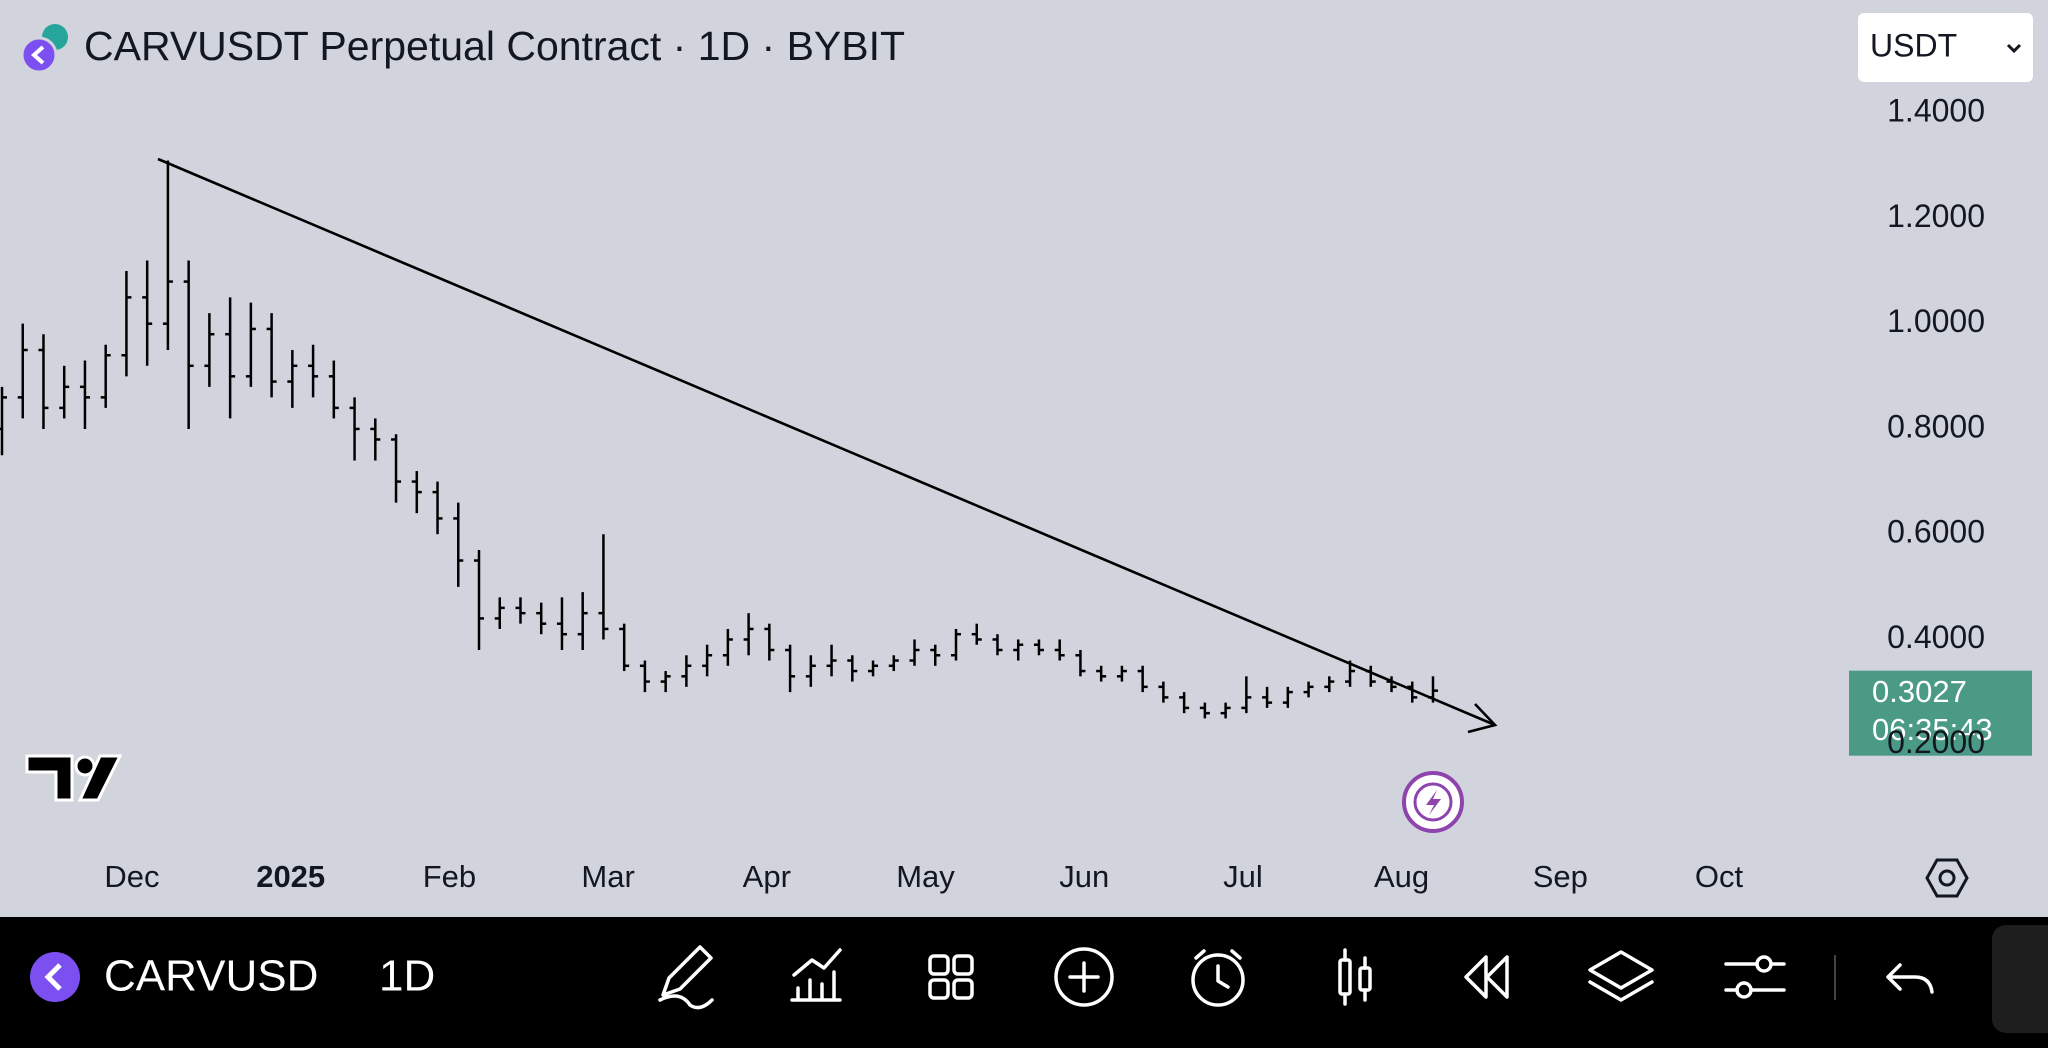 The image size is (2048, 1048). What do you see at coordinates (1560, 876) in the screenshot?
I see `x-tick-label: Sep` at bounding box center [1560, 876].